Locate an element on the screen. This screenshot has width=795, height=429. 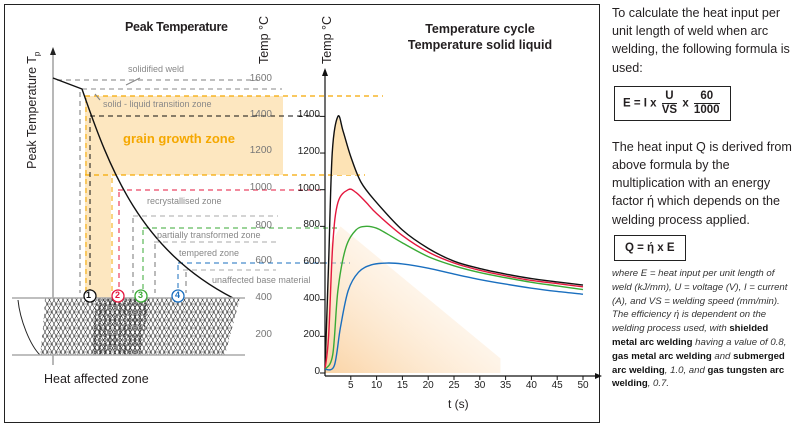
chart-x-tick-label: 35 is located at coordinates (506, 385).